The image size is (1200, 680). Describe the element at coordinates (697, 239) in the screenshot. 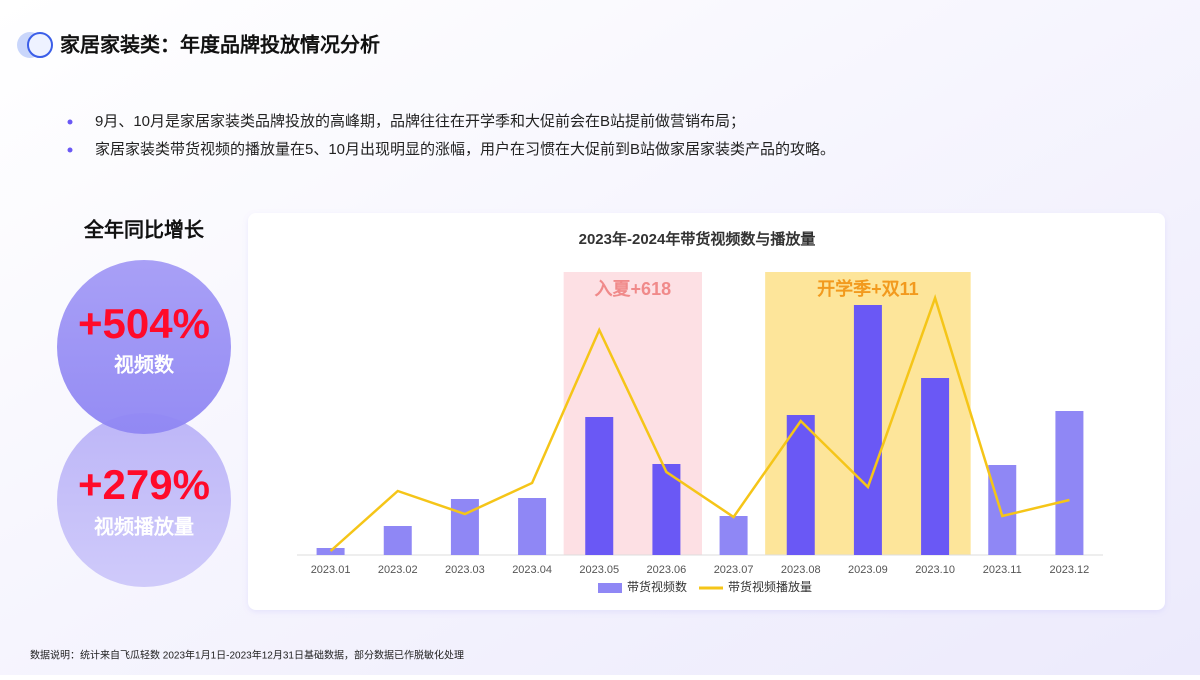

I see `chart-title: 2023年-2024年带货视频数与播放量` at that location.